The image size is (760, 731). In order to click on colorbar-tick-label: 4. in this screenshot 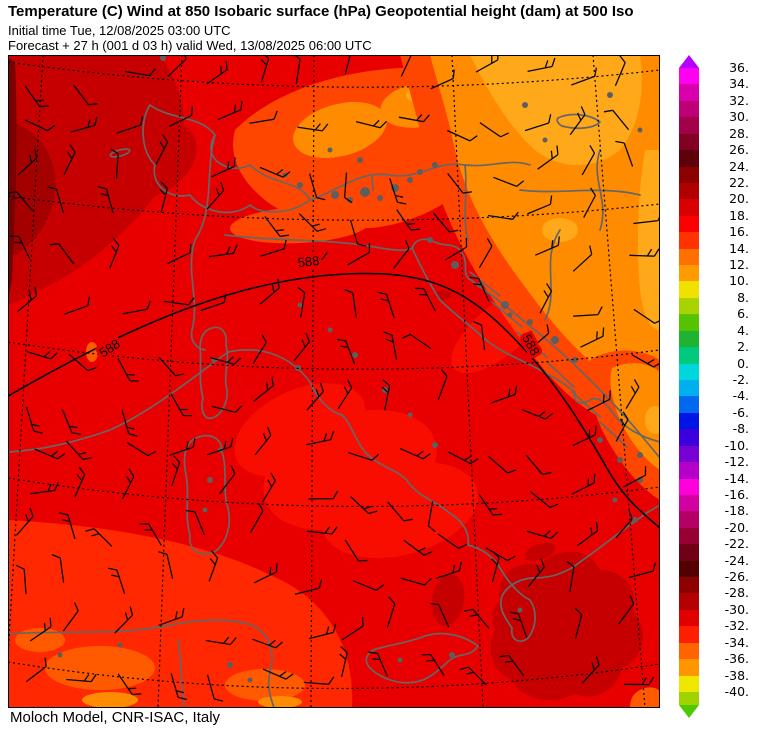, I will do `click(743, 330)`.